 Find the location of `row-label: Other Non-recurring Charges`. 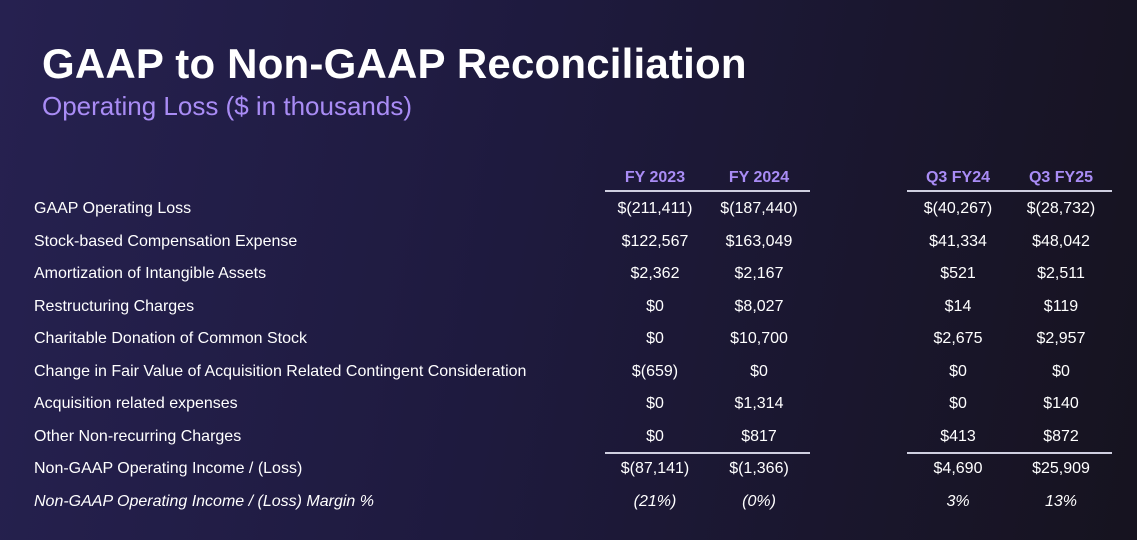

row-label: Other Non-recurring Charges is located at coordinates (138, 436).